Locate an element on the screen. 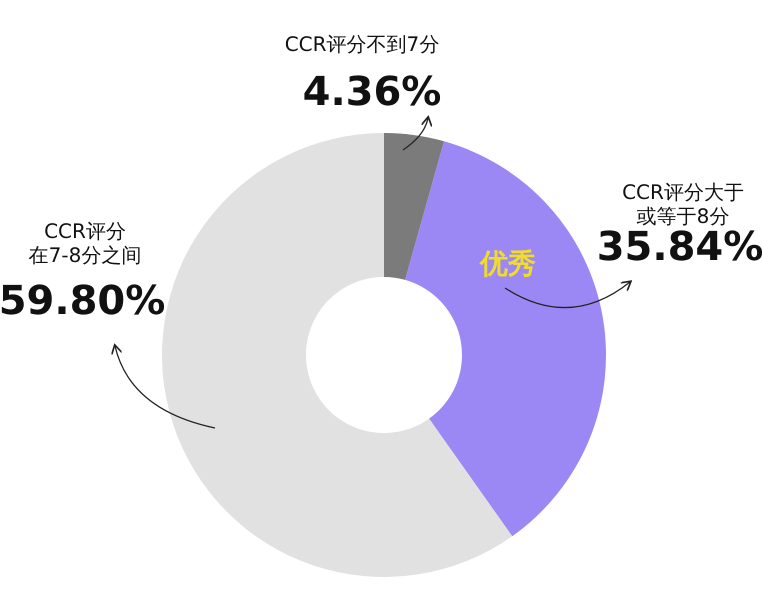  data-label: 59.80% is located at coordinates (83, 301).